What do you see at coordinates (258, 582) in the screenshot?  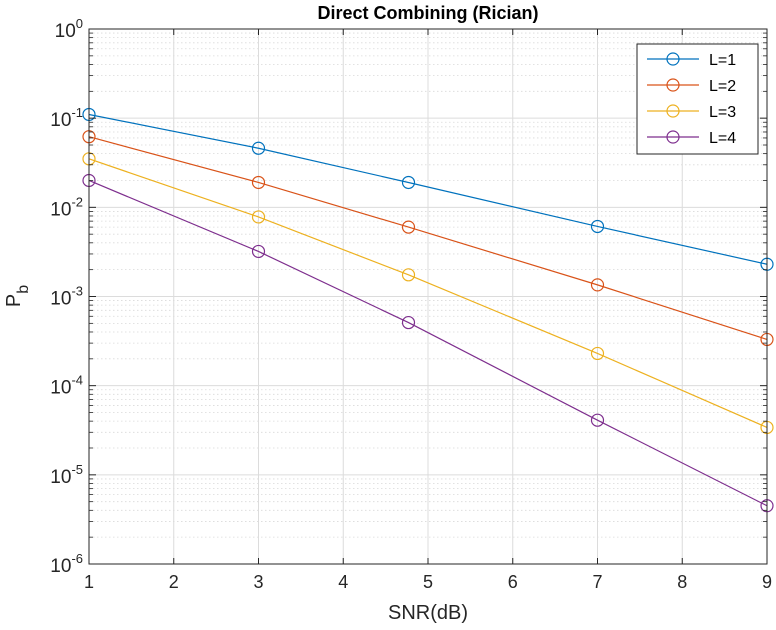 I see `x-tick-label: 3` at bounding box center [258, 582].